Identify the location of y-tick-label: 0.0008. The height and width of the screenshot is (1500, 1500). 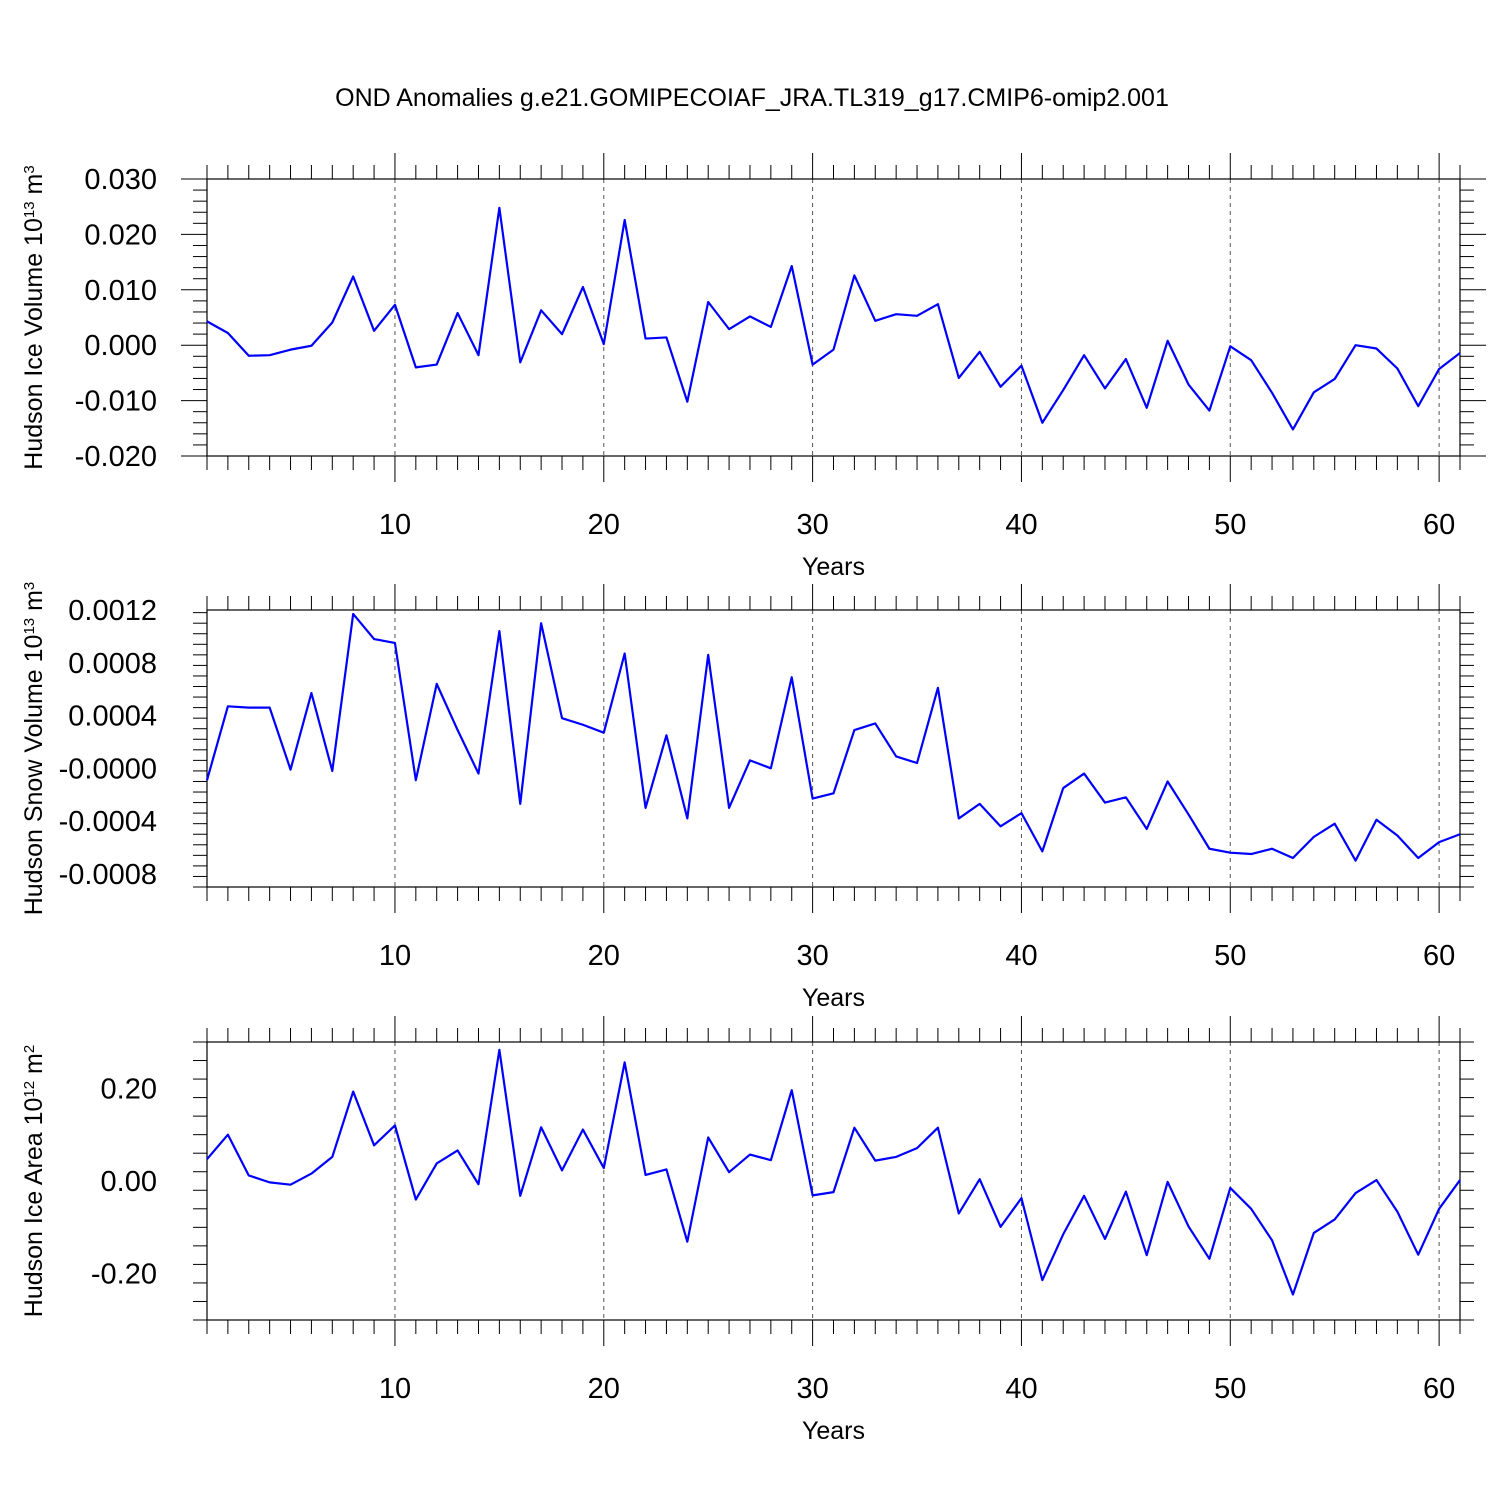
(112, 664).